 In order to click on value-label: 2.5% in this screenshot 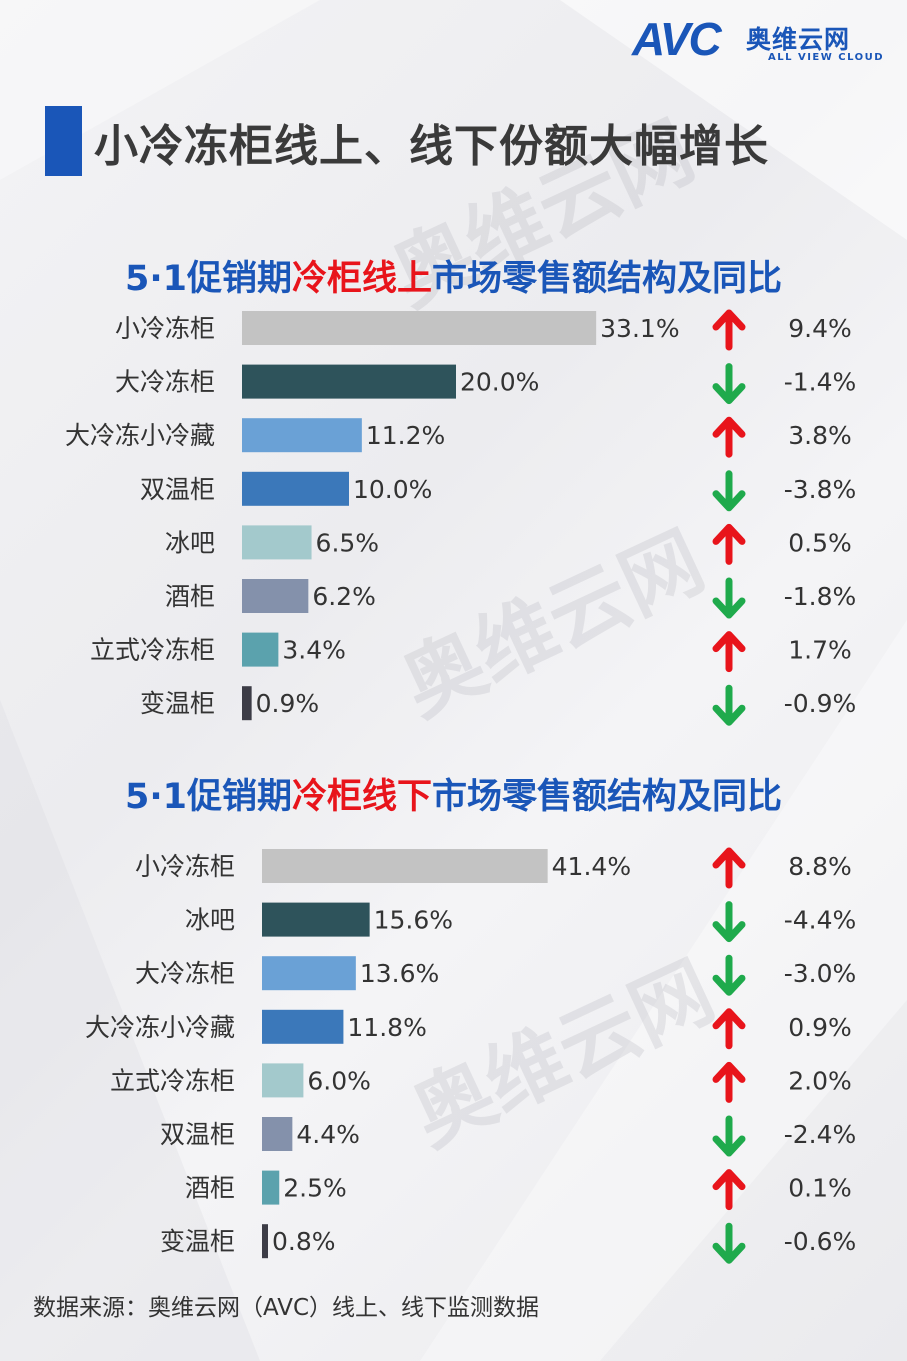, I will do `click(315, 1188)`.